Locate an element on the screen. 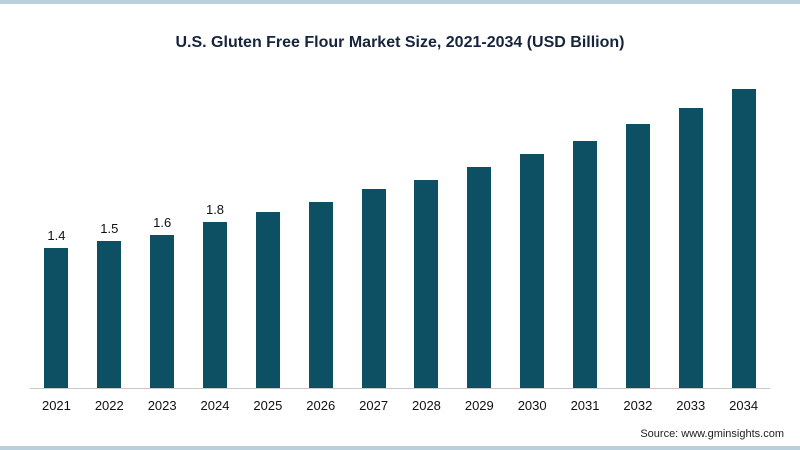 Image resolution: width=800 pixels, height=450 pixels. bar-2025 is located at coordinates (267, 300).